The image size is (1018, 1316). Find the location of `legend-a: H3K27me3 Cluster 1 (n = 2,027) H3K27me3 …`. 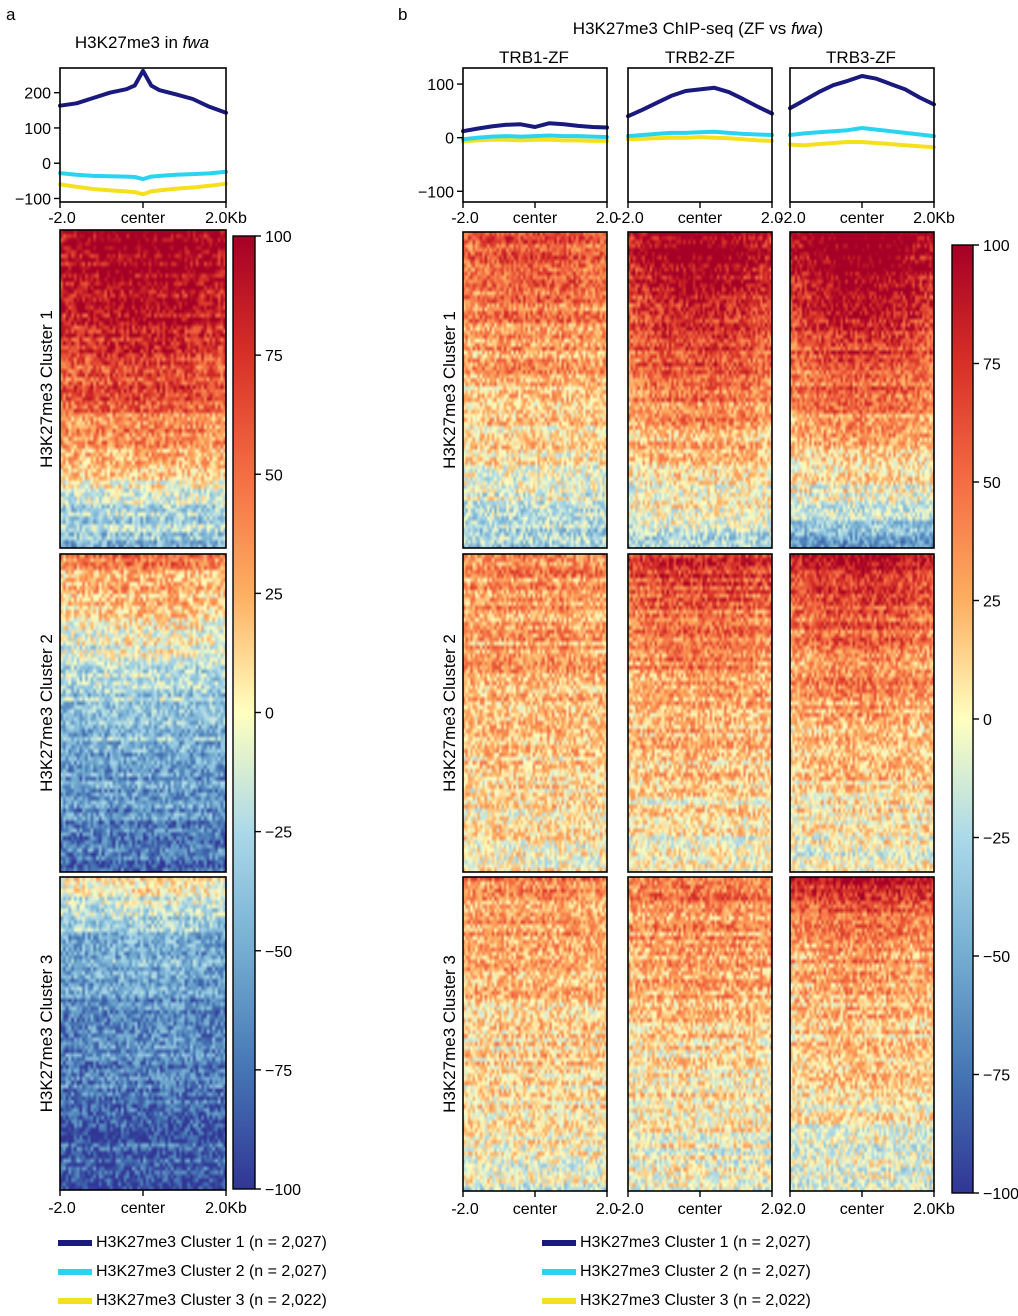

legend-a: H3K27me3 Cluster 1 (n = 2,027) H3K27me3 … is located at coordinates (192, 1271).